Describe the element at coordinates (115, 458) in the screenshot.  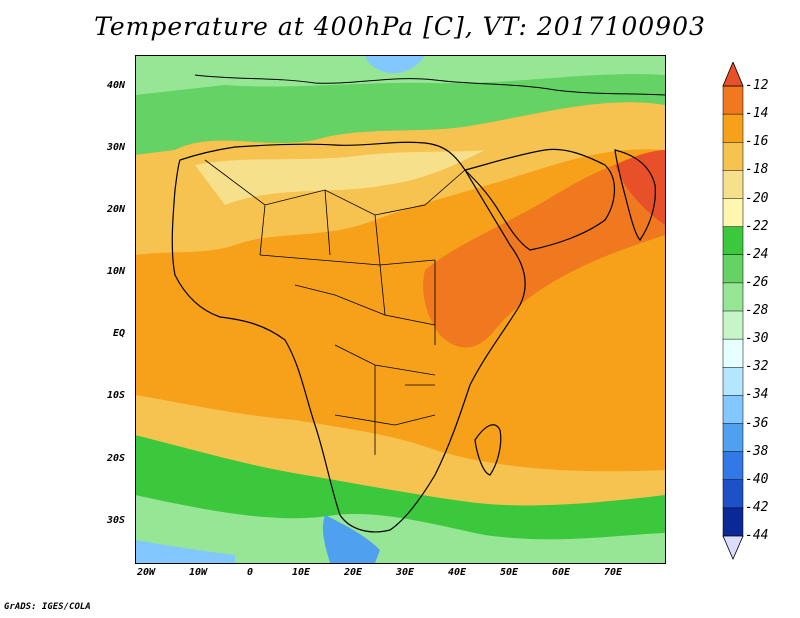
I see `y-axis-label-20s: 20S` at that location.